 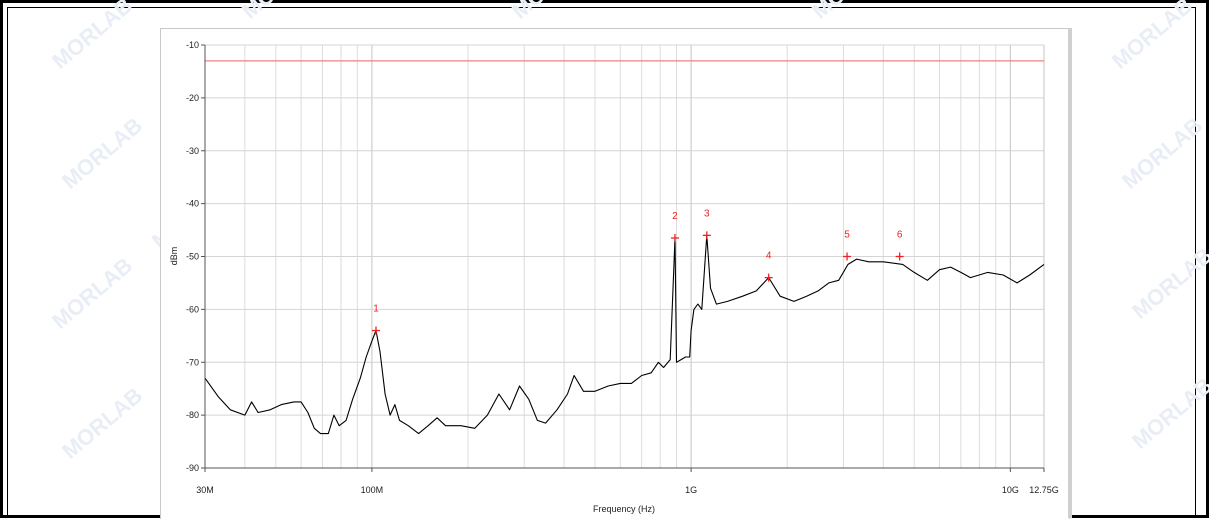 I want to click on y-tick-label: -90, so click(x=192, y=468).